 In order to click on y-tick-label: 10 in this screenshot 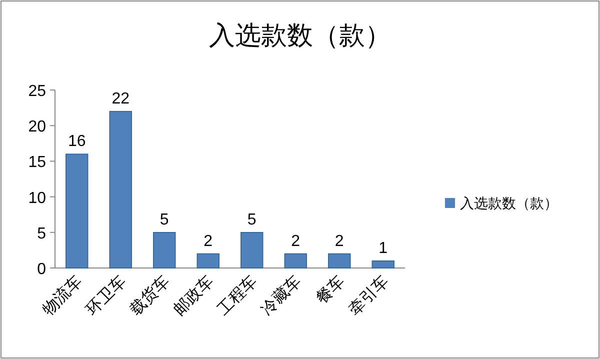, I will do `click(37, 198)`.